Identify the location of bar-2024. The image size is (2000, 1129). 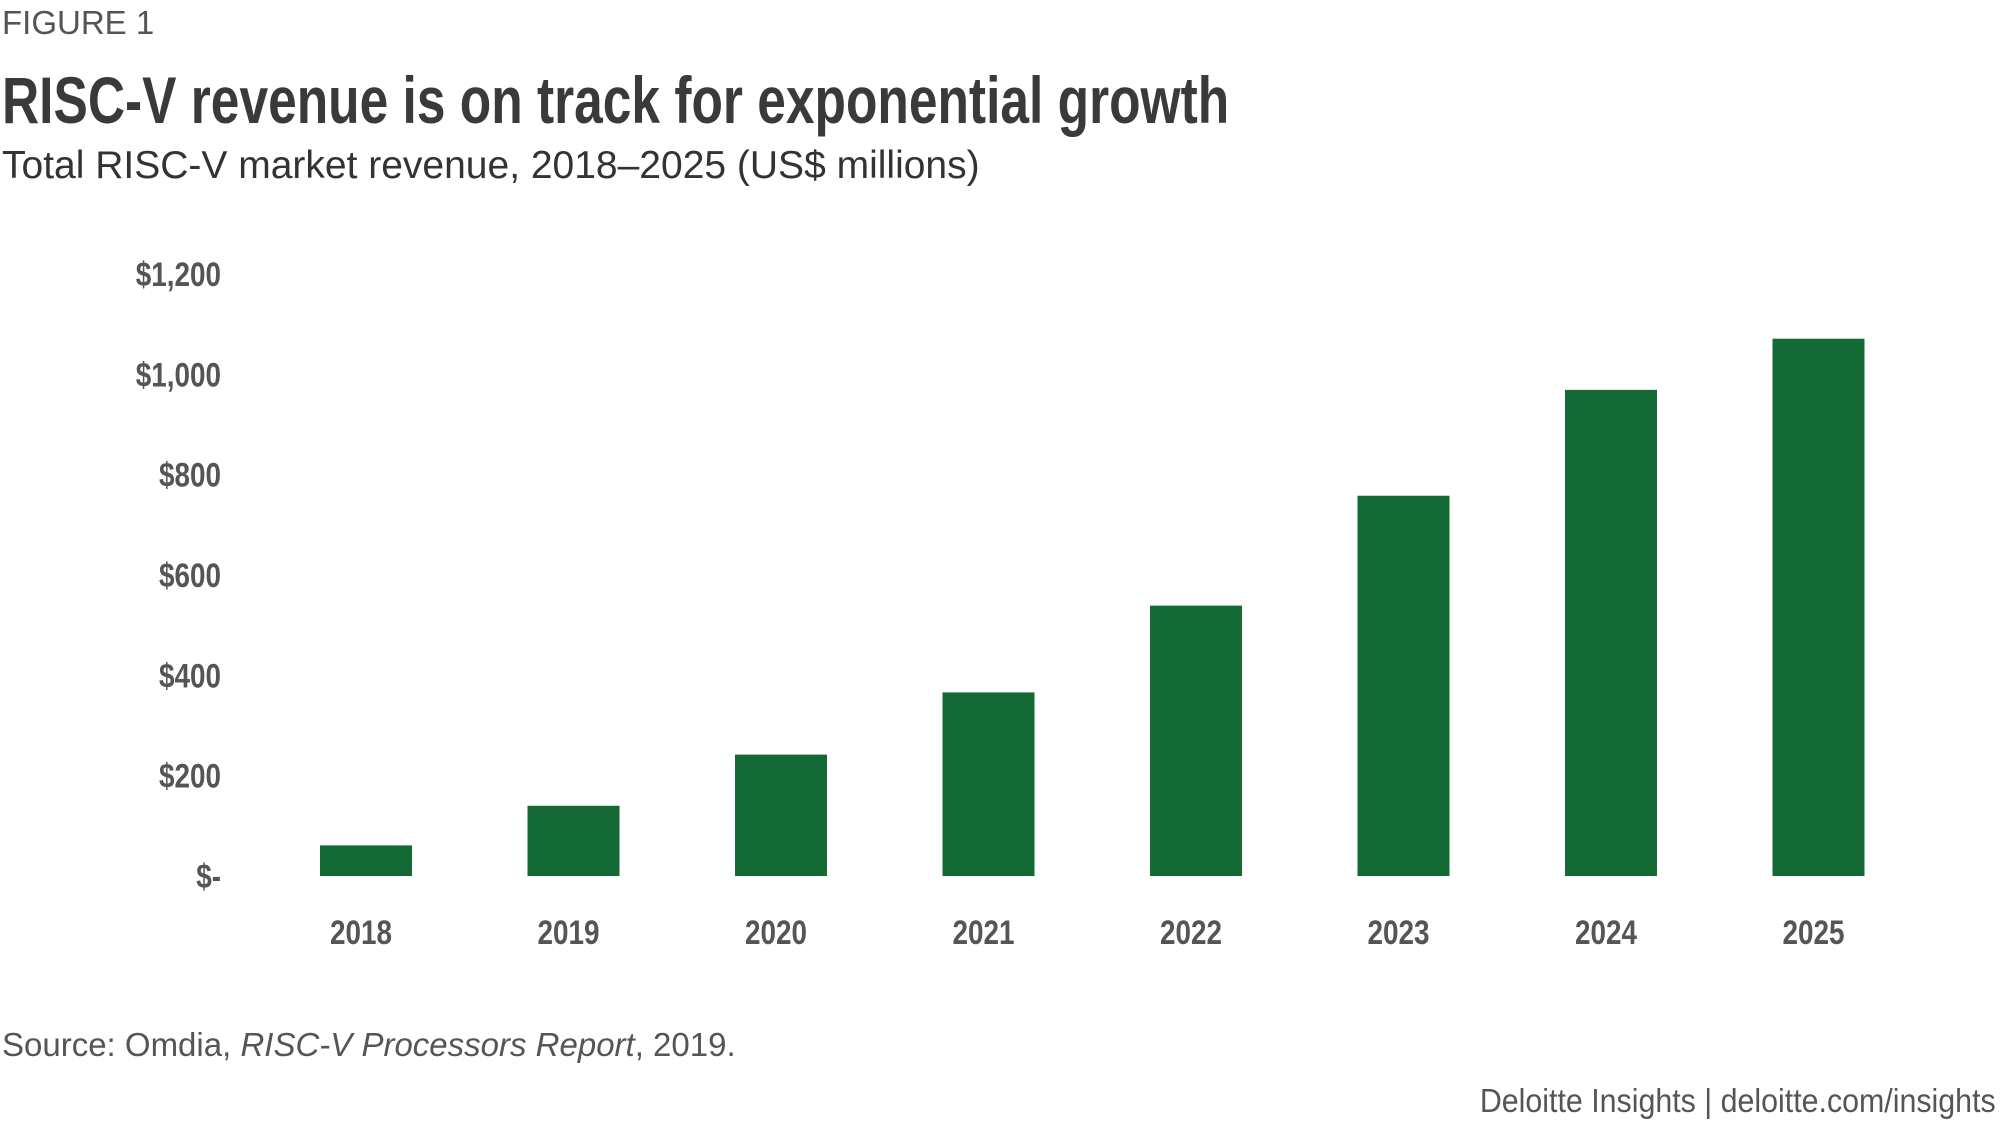
(1611, 632).